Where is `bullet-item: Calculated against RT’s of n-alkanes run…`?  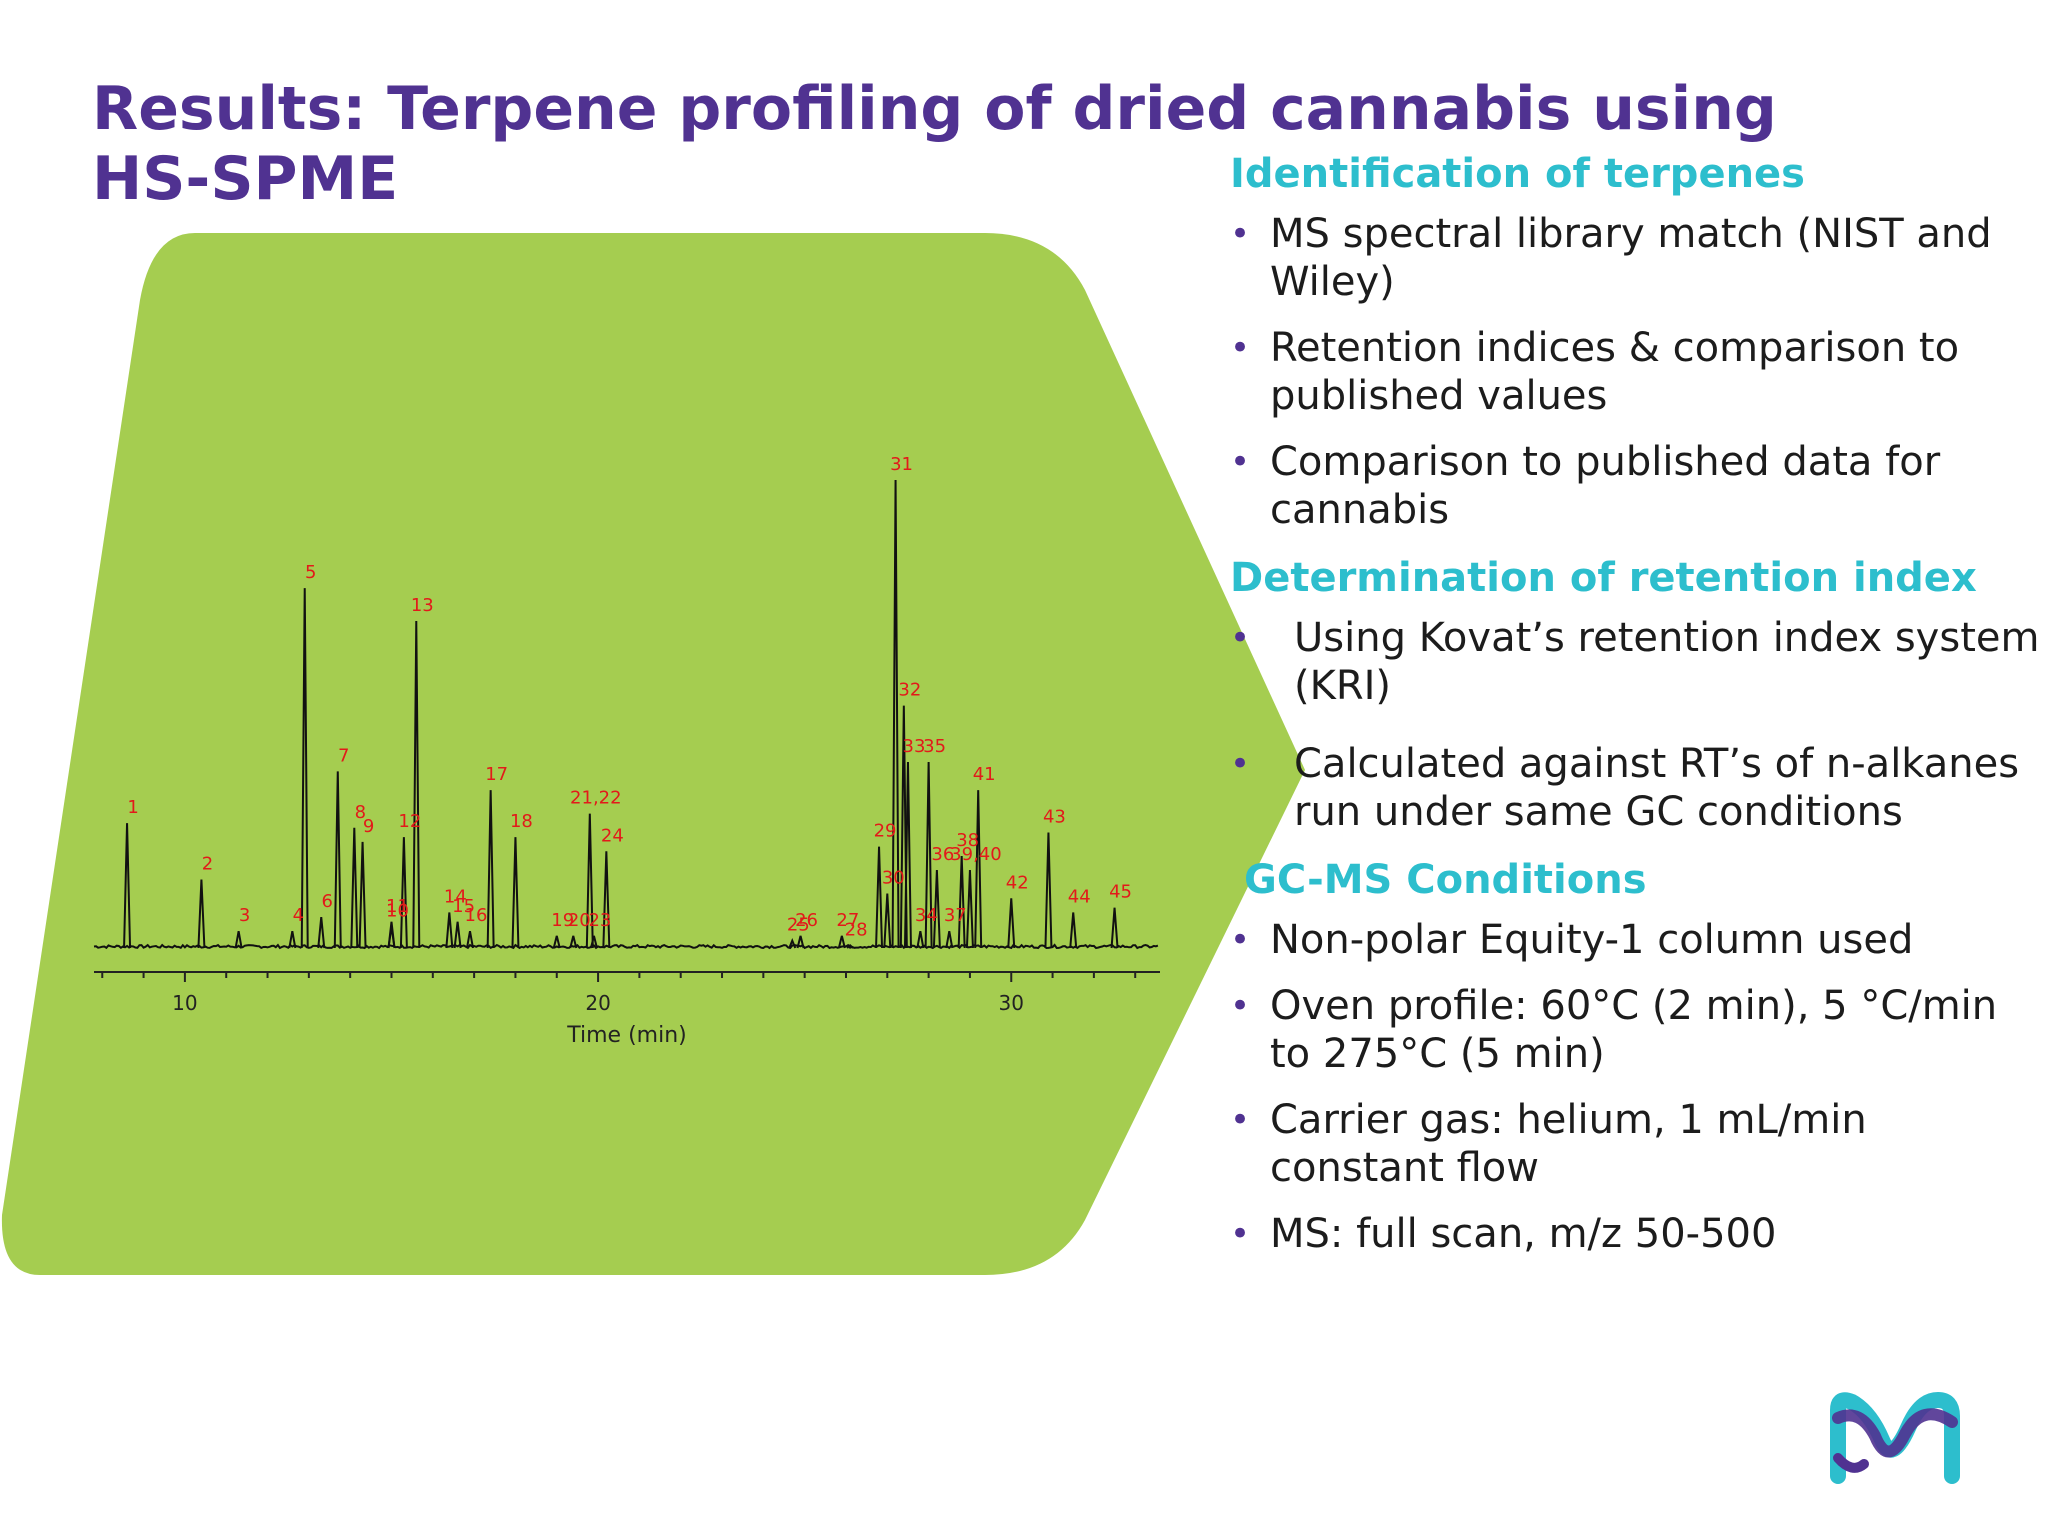 bullet-item: Calculated against RT’s of n-alkanes run… is located at coordinates (1635, 788).